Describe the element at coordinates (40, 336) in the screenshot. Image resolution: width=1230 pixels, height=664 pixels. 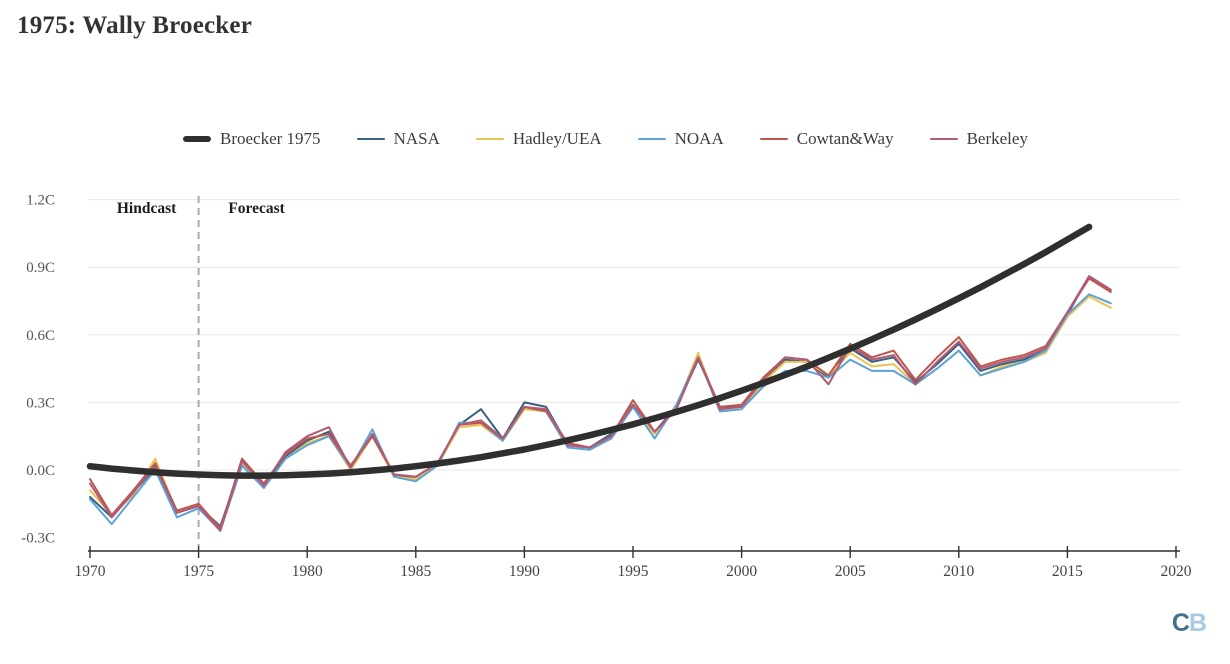
I see `y-axis-tick-label: 0.6C` at that location.